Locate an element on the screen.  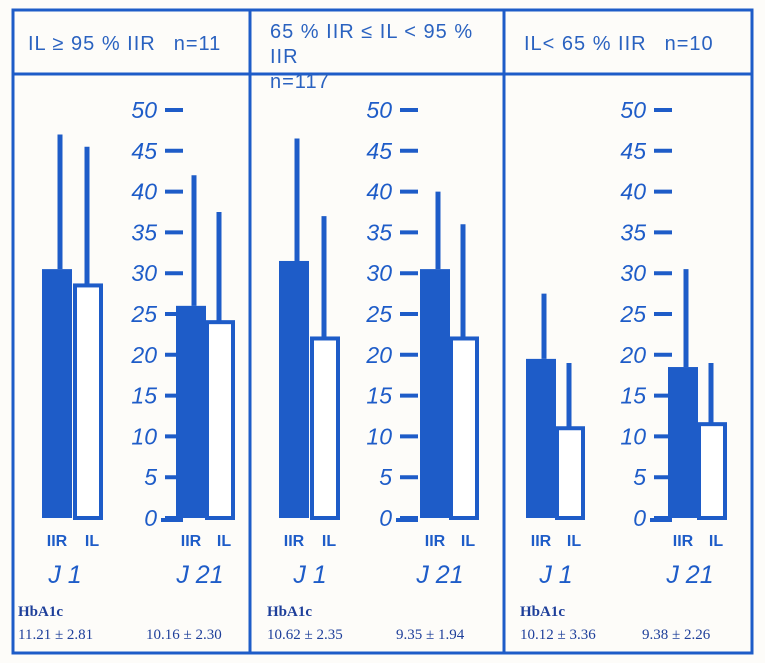
panel-2-header: 65 % IIR ≤ IL < 95 % IIR n=117 is located at coordinates (388, 57).